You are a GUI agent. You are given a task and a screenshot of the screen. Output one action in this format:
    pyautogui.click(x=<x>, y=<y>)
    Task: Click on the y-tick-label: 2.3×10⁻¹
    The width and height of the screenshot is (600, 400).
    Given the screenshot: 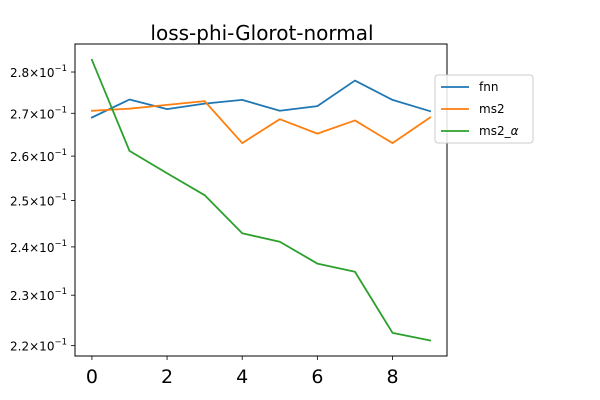 What is the action you would take?
    pyautogui.click(x=38, y=295)
    